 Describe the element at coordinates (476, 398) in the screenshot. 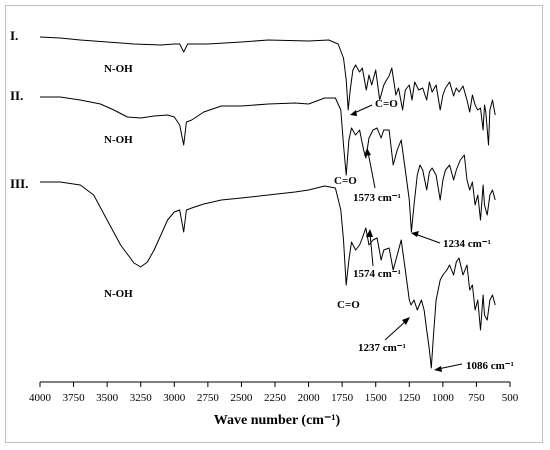

I see `x-tick-label-750: 750` at that location.